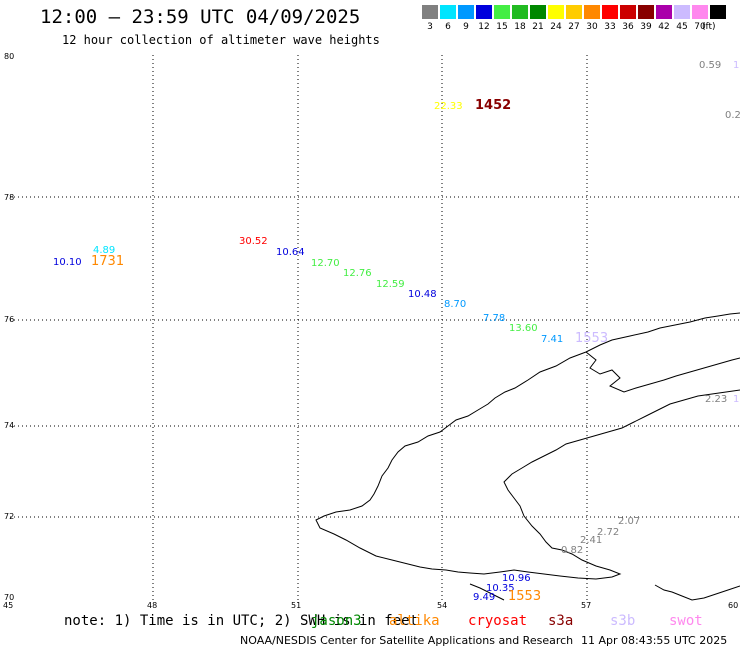 The image size is (740, 650). What do you see at coordinates (422, 294) in the screenshot?
I see `wave-height-label: 10.48` at bounding box center [422, 294].